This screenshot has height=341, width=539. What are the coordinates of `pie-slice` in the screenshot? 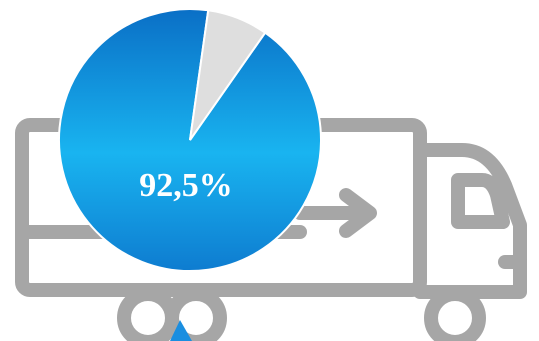 It's located at (228, 75).